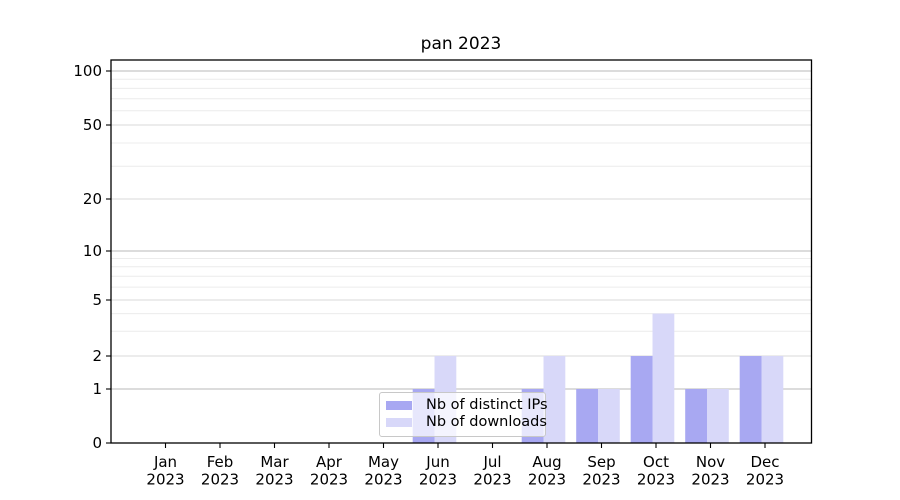 Image resolution: width=900 pixels, height=500 pixels. I want to click on bar-distinct-ips-dec, so click(750, 399).